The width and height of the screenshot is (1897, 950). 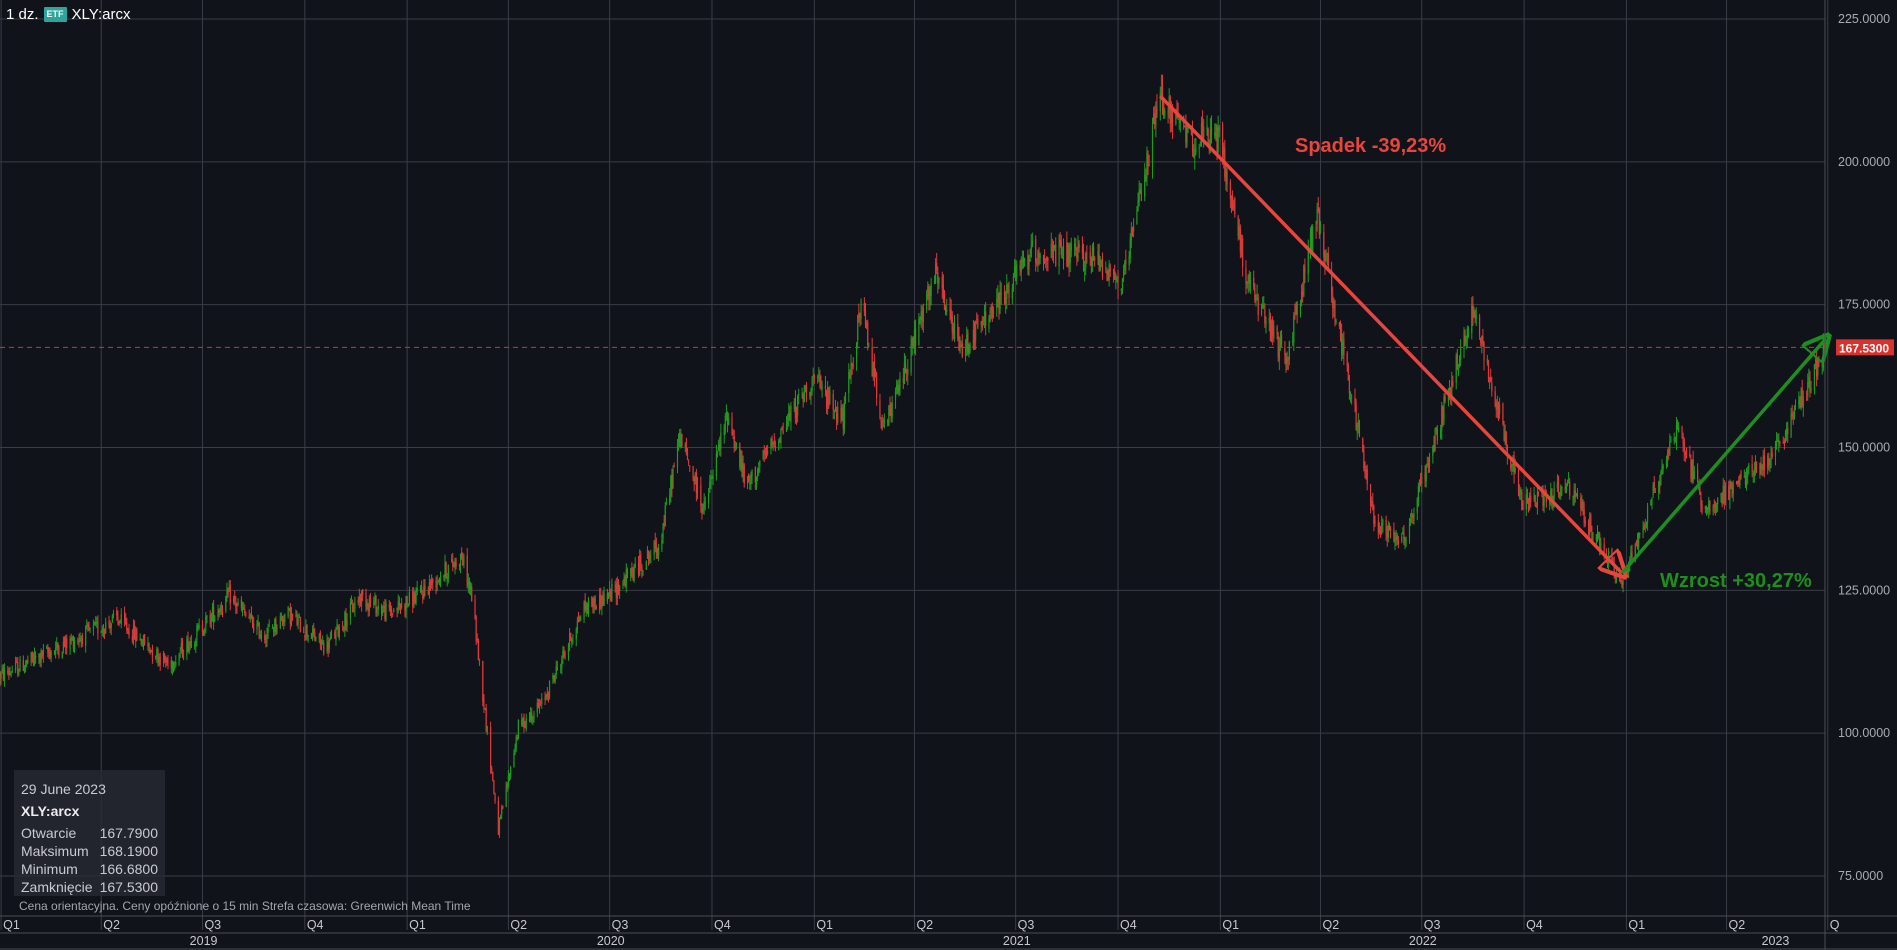 I want to click on symbol-label: XLY:arcx, so click(x=101, y=14).